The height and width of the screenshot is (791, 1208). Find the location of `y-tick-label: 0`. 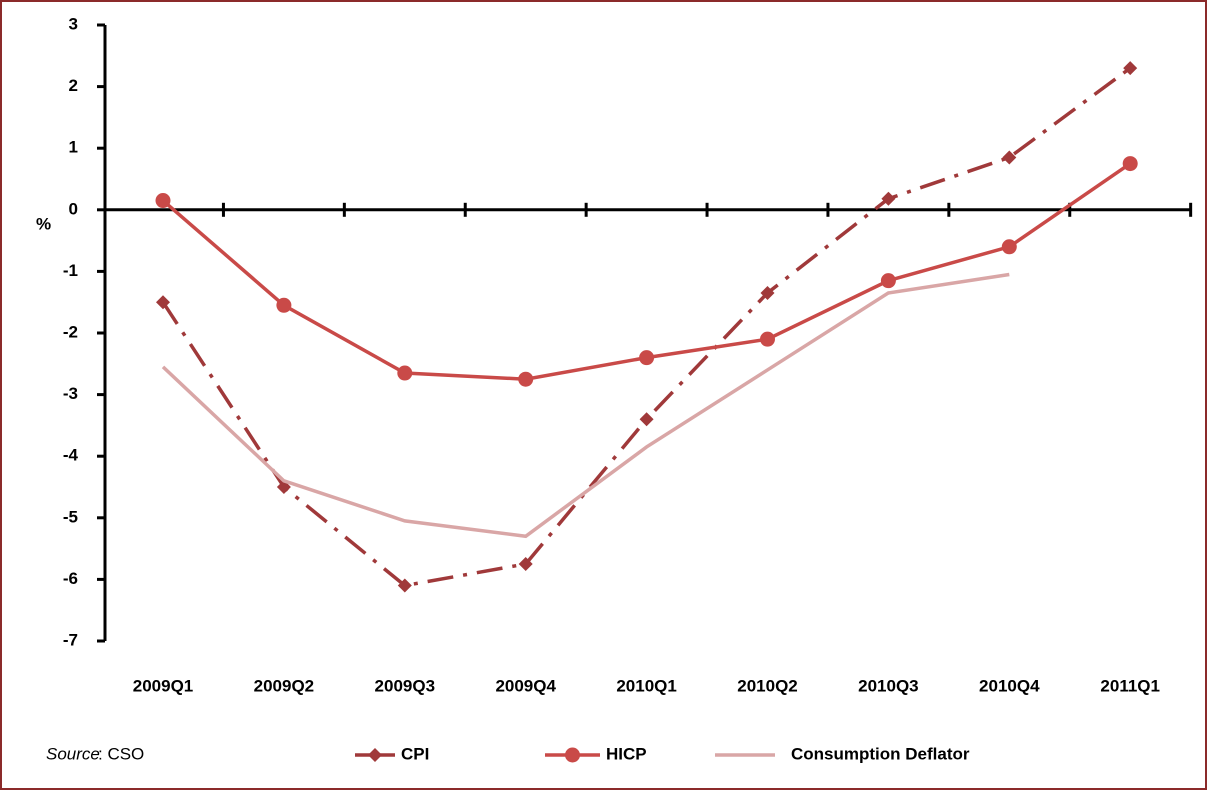

y-tick-label: 0 is located at coordinates (73, 208).